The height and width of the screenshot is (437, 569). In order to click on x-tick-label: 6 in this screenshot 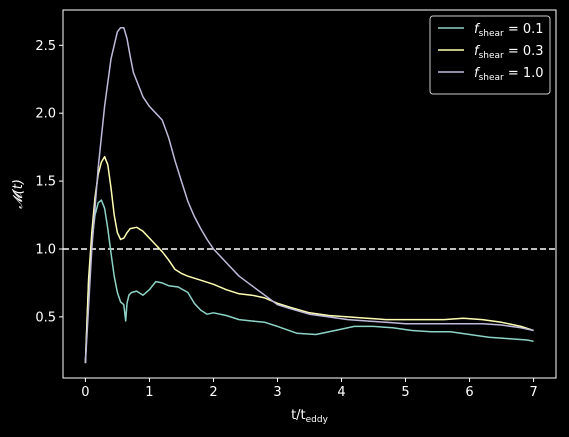, I will do `click(469, 392)`.